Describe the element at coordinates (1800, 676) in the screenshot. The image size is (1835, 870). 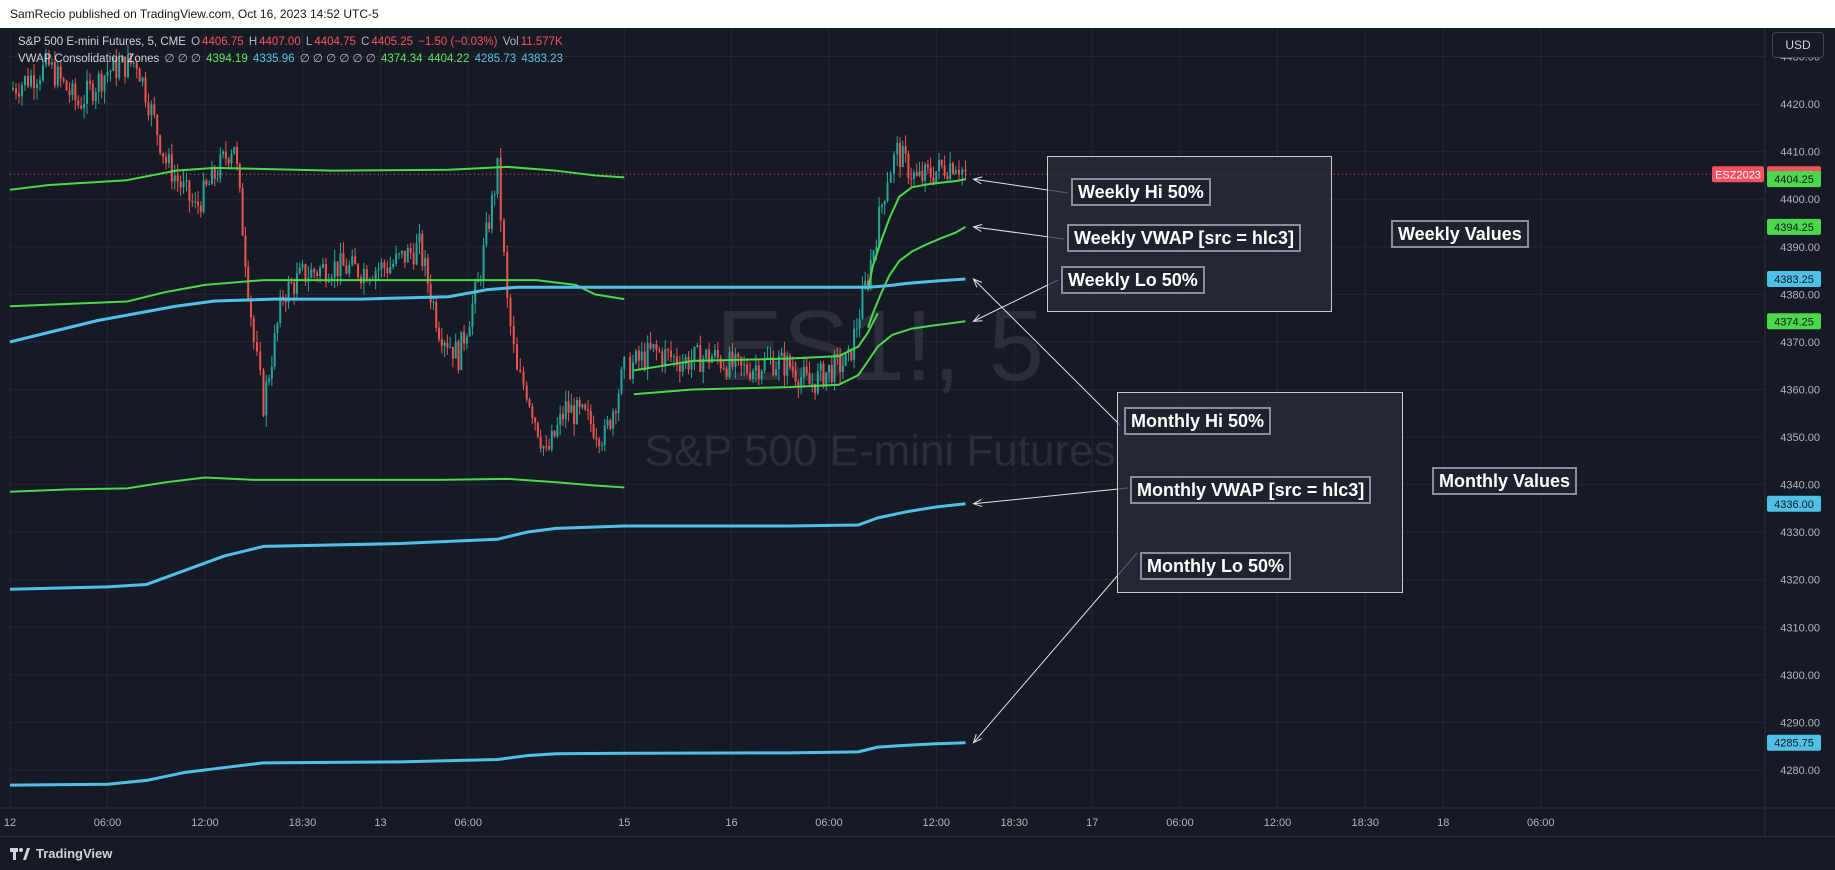
I see `price-tick-label: 4300.00` at that location.